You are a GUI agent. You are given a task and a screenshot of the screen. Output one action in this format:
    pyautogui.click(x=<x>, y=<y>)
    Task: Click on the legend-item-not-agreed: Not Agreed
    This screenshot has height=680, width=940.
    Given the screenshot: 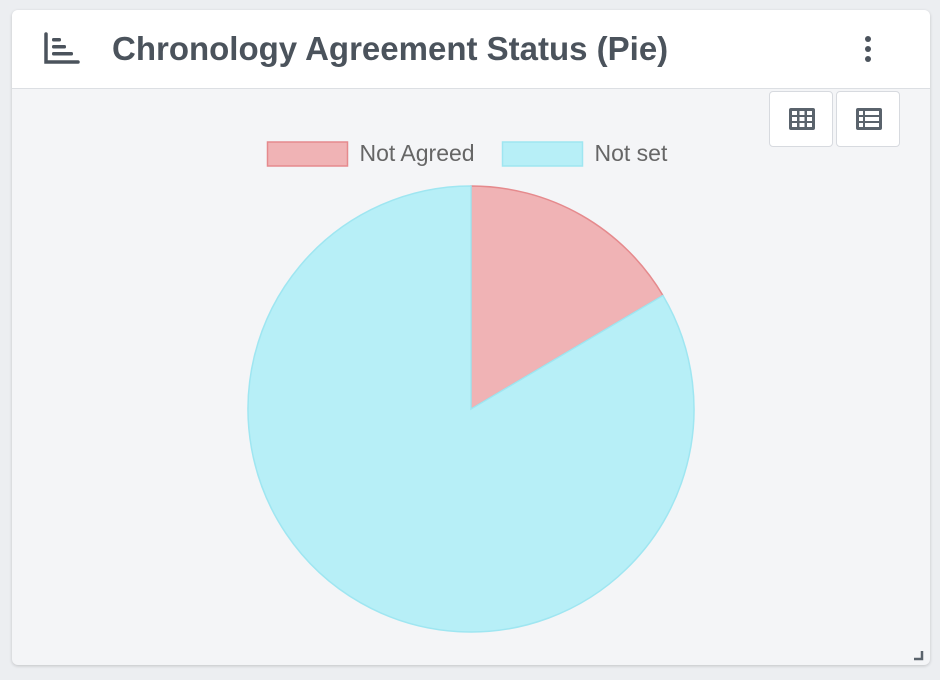 What is the action you would take?
    pyautogui.click(x=370, y=153)
    